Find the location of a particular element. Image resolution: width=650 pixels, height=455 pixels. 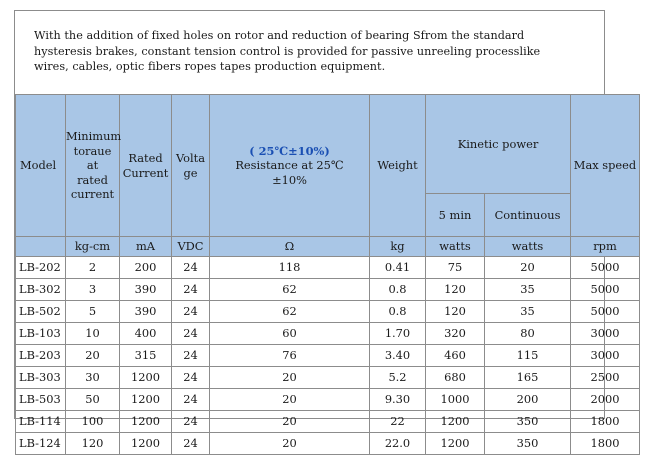

table-row: LB-124 120 1200 24 20 22.0 1200 350 1800 is located at coordinates (328, 443).